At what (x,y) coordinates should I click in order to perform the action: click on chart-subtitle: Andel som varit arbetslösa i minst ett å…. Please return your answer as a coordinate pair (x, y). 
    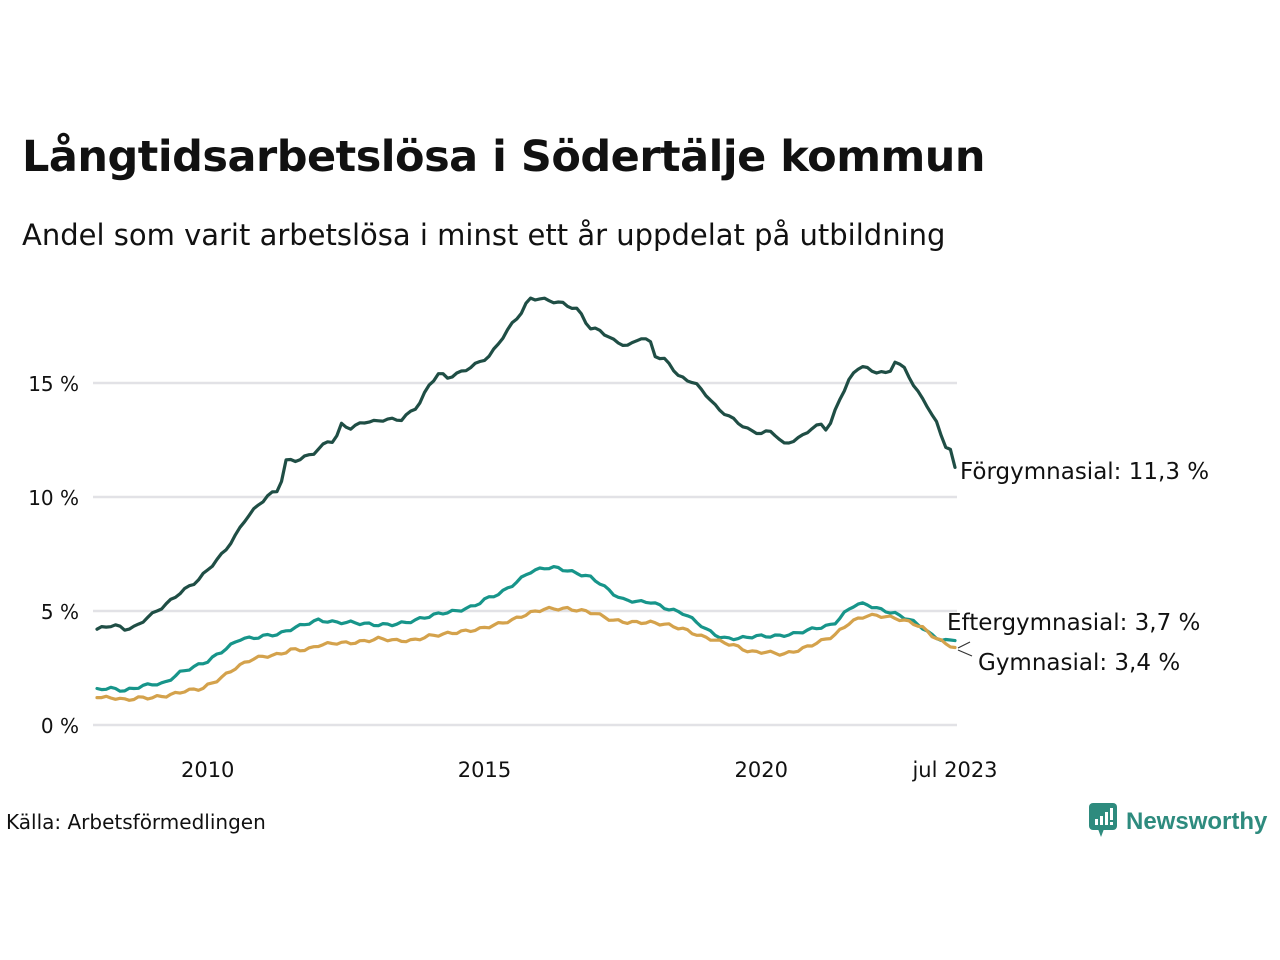
    Looking at the image, I should click on (484, 235).